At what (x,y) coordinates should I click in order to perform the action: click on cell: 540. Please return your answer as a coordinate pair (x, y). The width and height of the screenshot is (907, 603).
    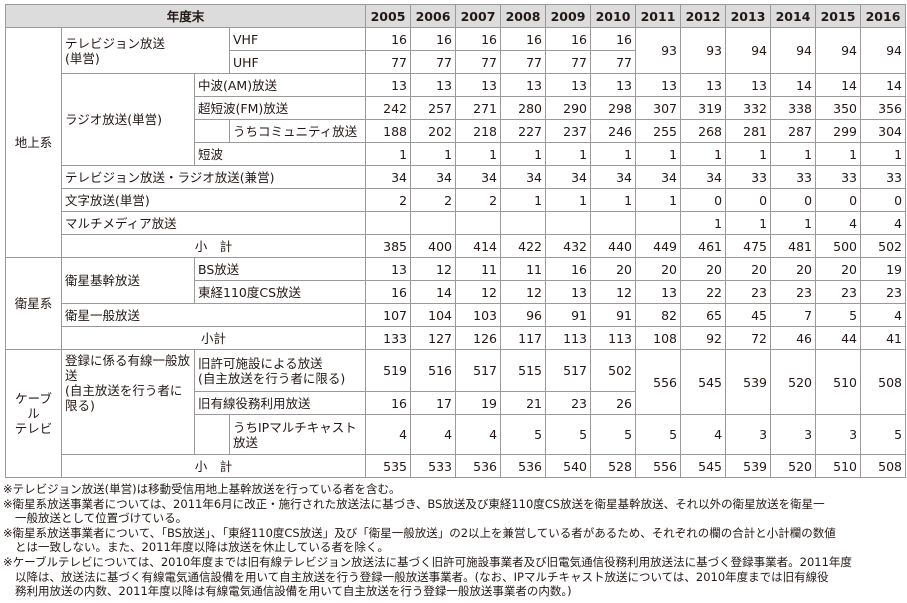
    Looking at the image, I should click on (568, 466).